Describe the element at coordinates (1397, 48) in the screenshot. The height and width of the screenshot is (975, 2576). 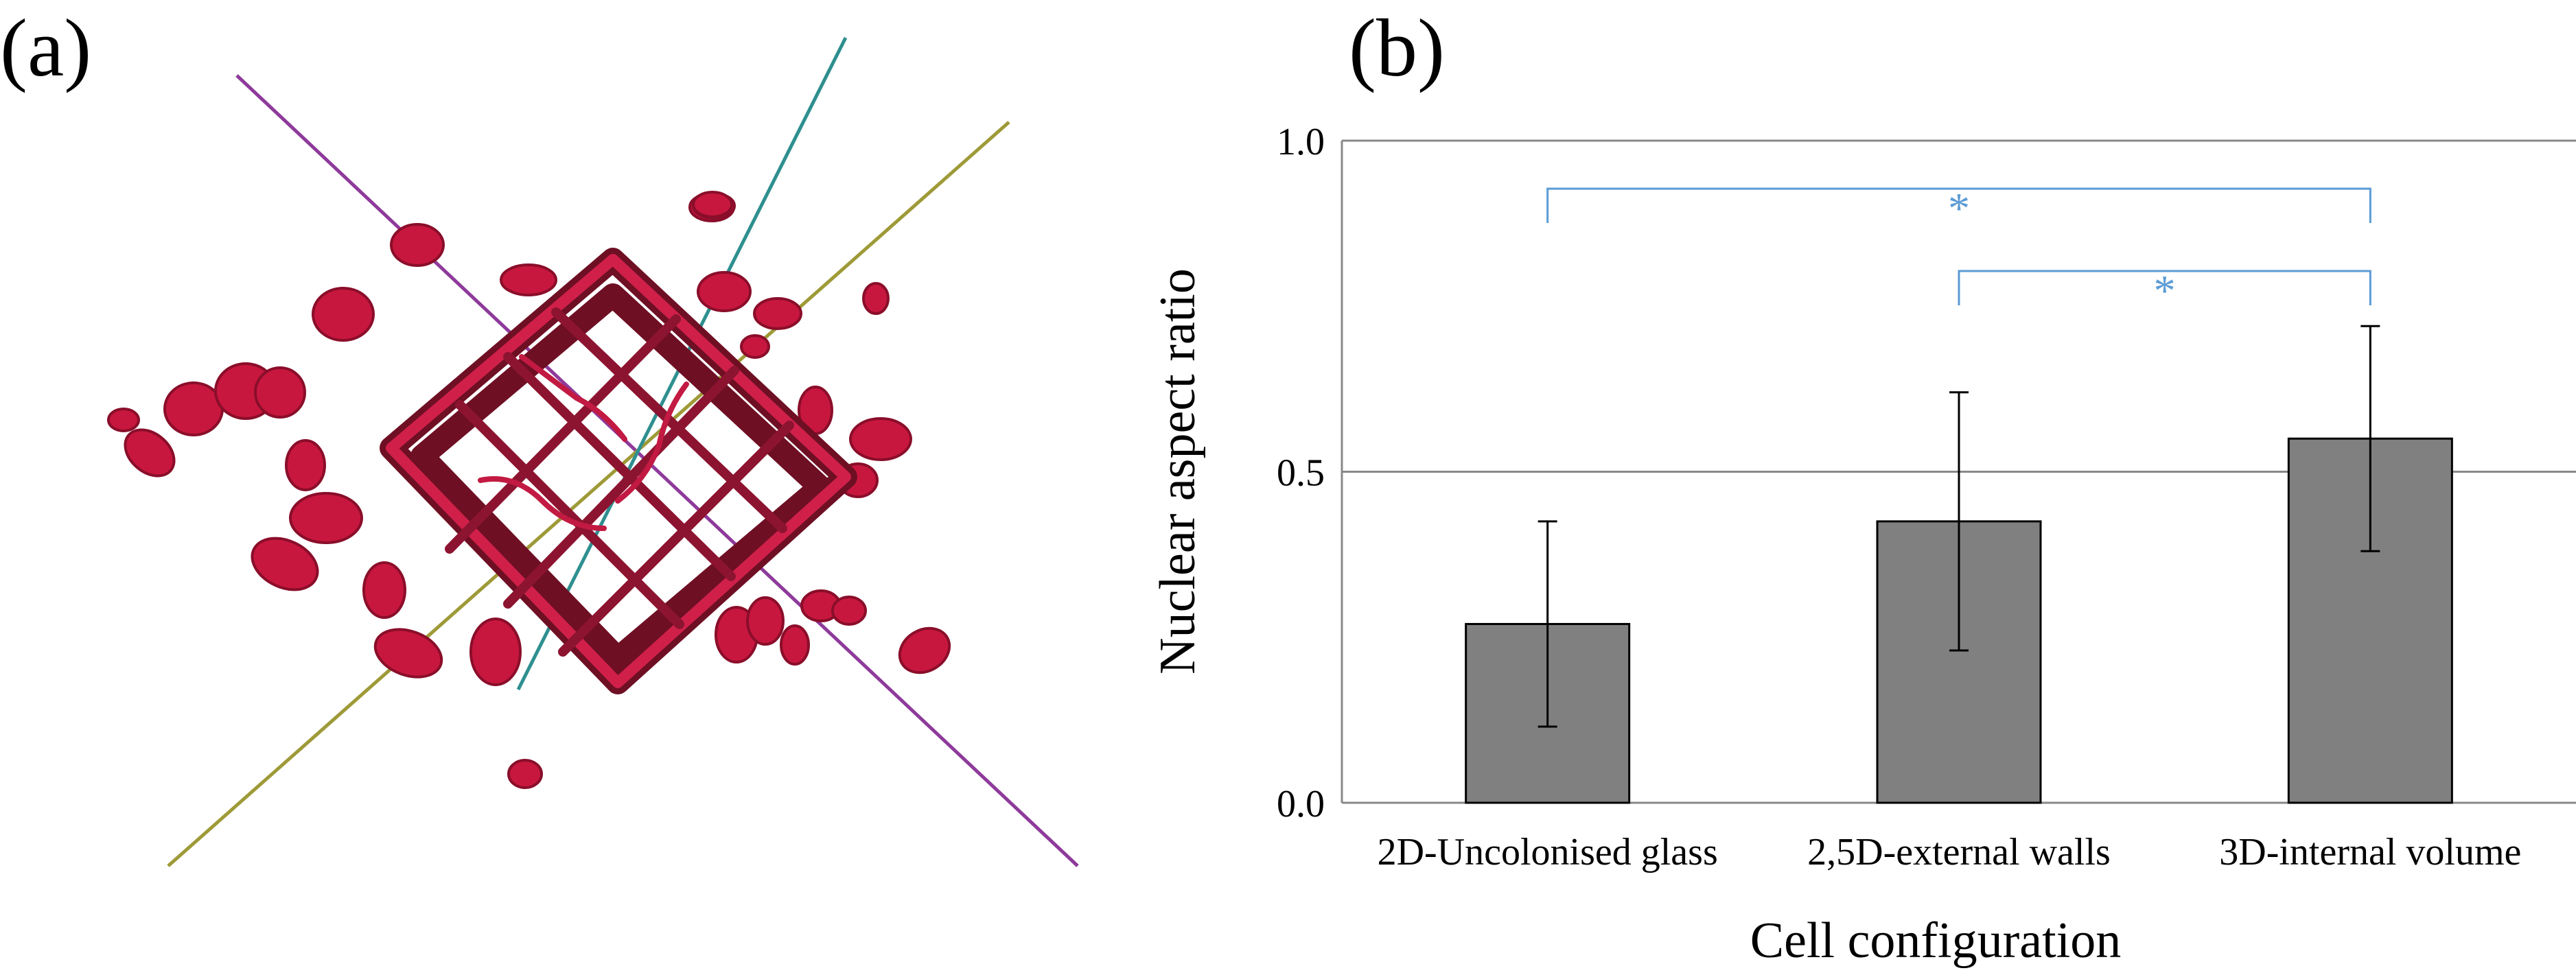
I see `panel-b-label: (b)` at that location.